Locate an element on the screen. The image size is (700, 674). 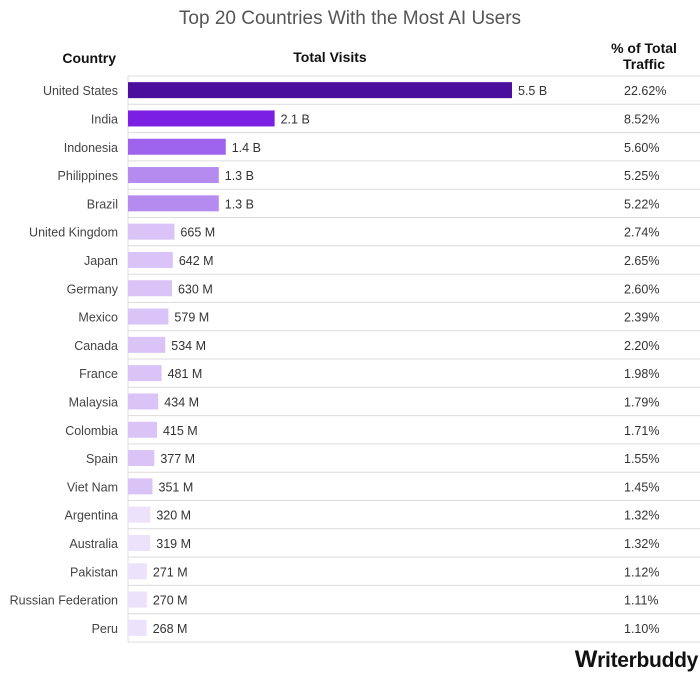
category-label: Germany is located at coordinates (93, 289).